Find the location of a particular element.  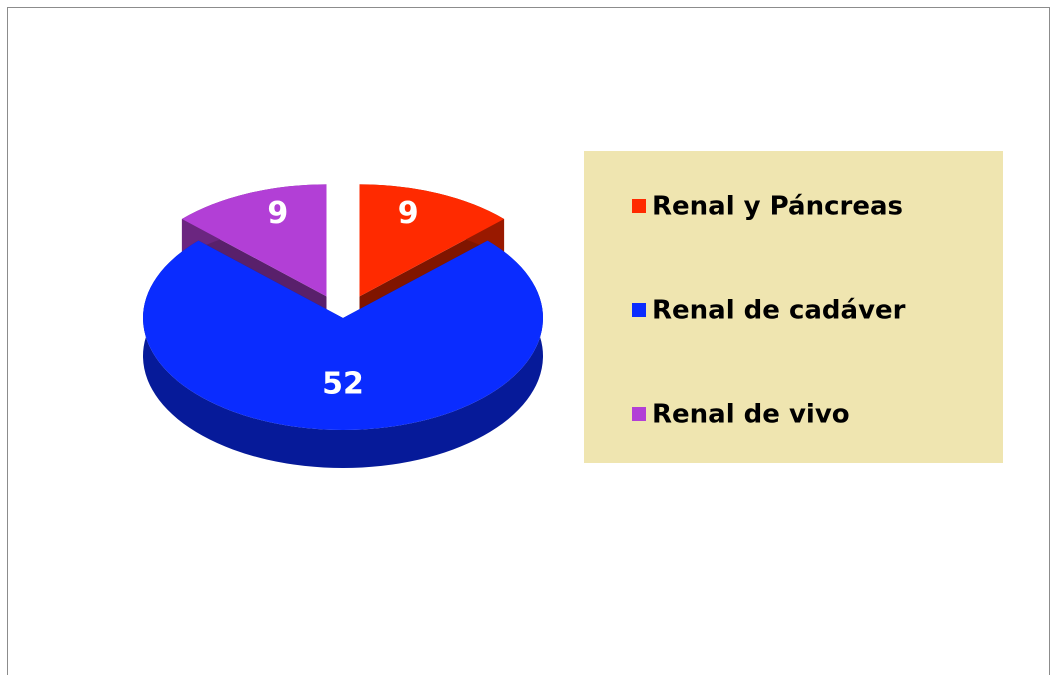

legend-label: Renal de cadáver is located at coordinates (779, 311).